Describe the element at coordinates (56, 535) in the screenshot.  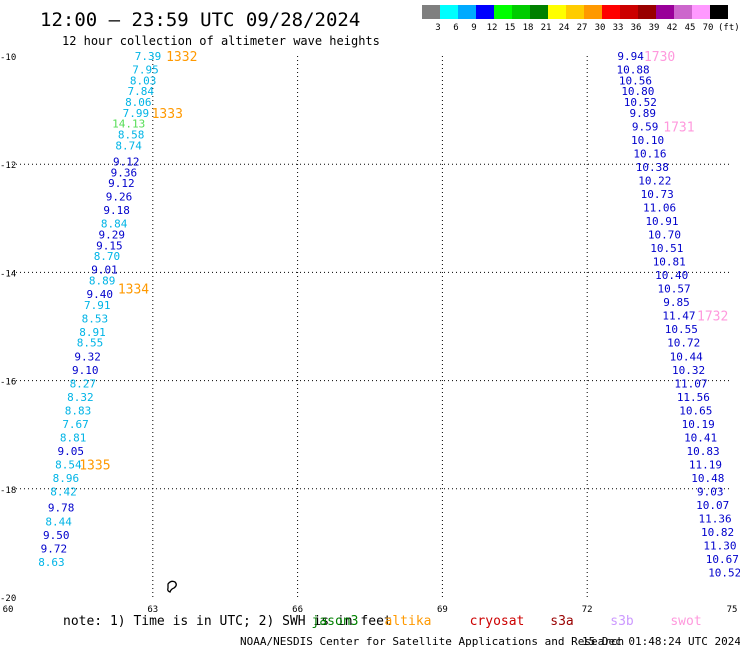
I see `wave-height-value: 9.50` at that location.